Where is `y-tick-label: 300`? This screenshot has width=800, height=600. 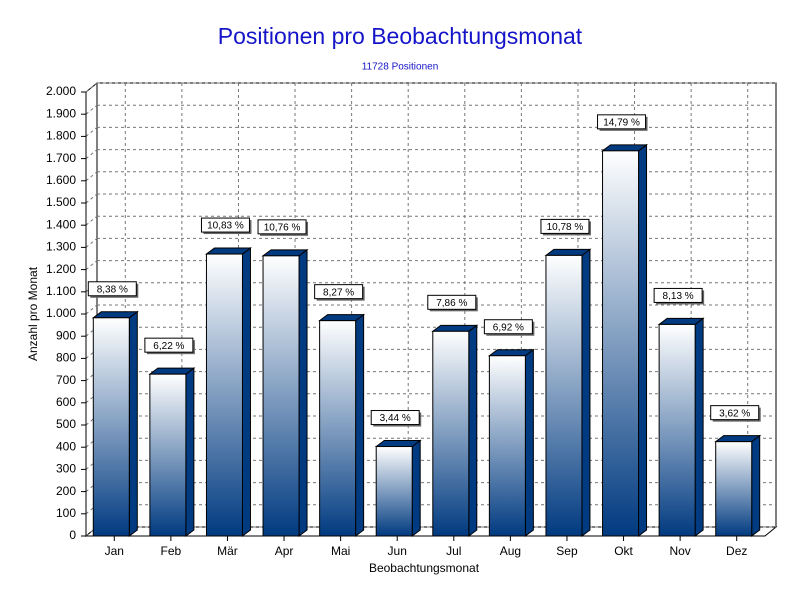 y-tick-label: 300 is located at coordinates (66, 469).